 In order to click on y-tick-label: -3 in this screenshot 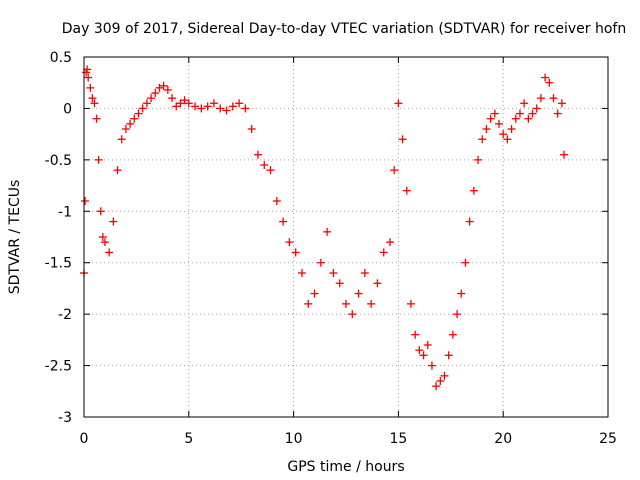, I will do `click(65, 418)`.